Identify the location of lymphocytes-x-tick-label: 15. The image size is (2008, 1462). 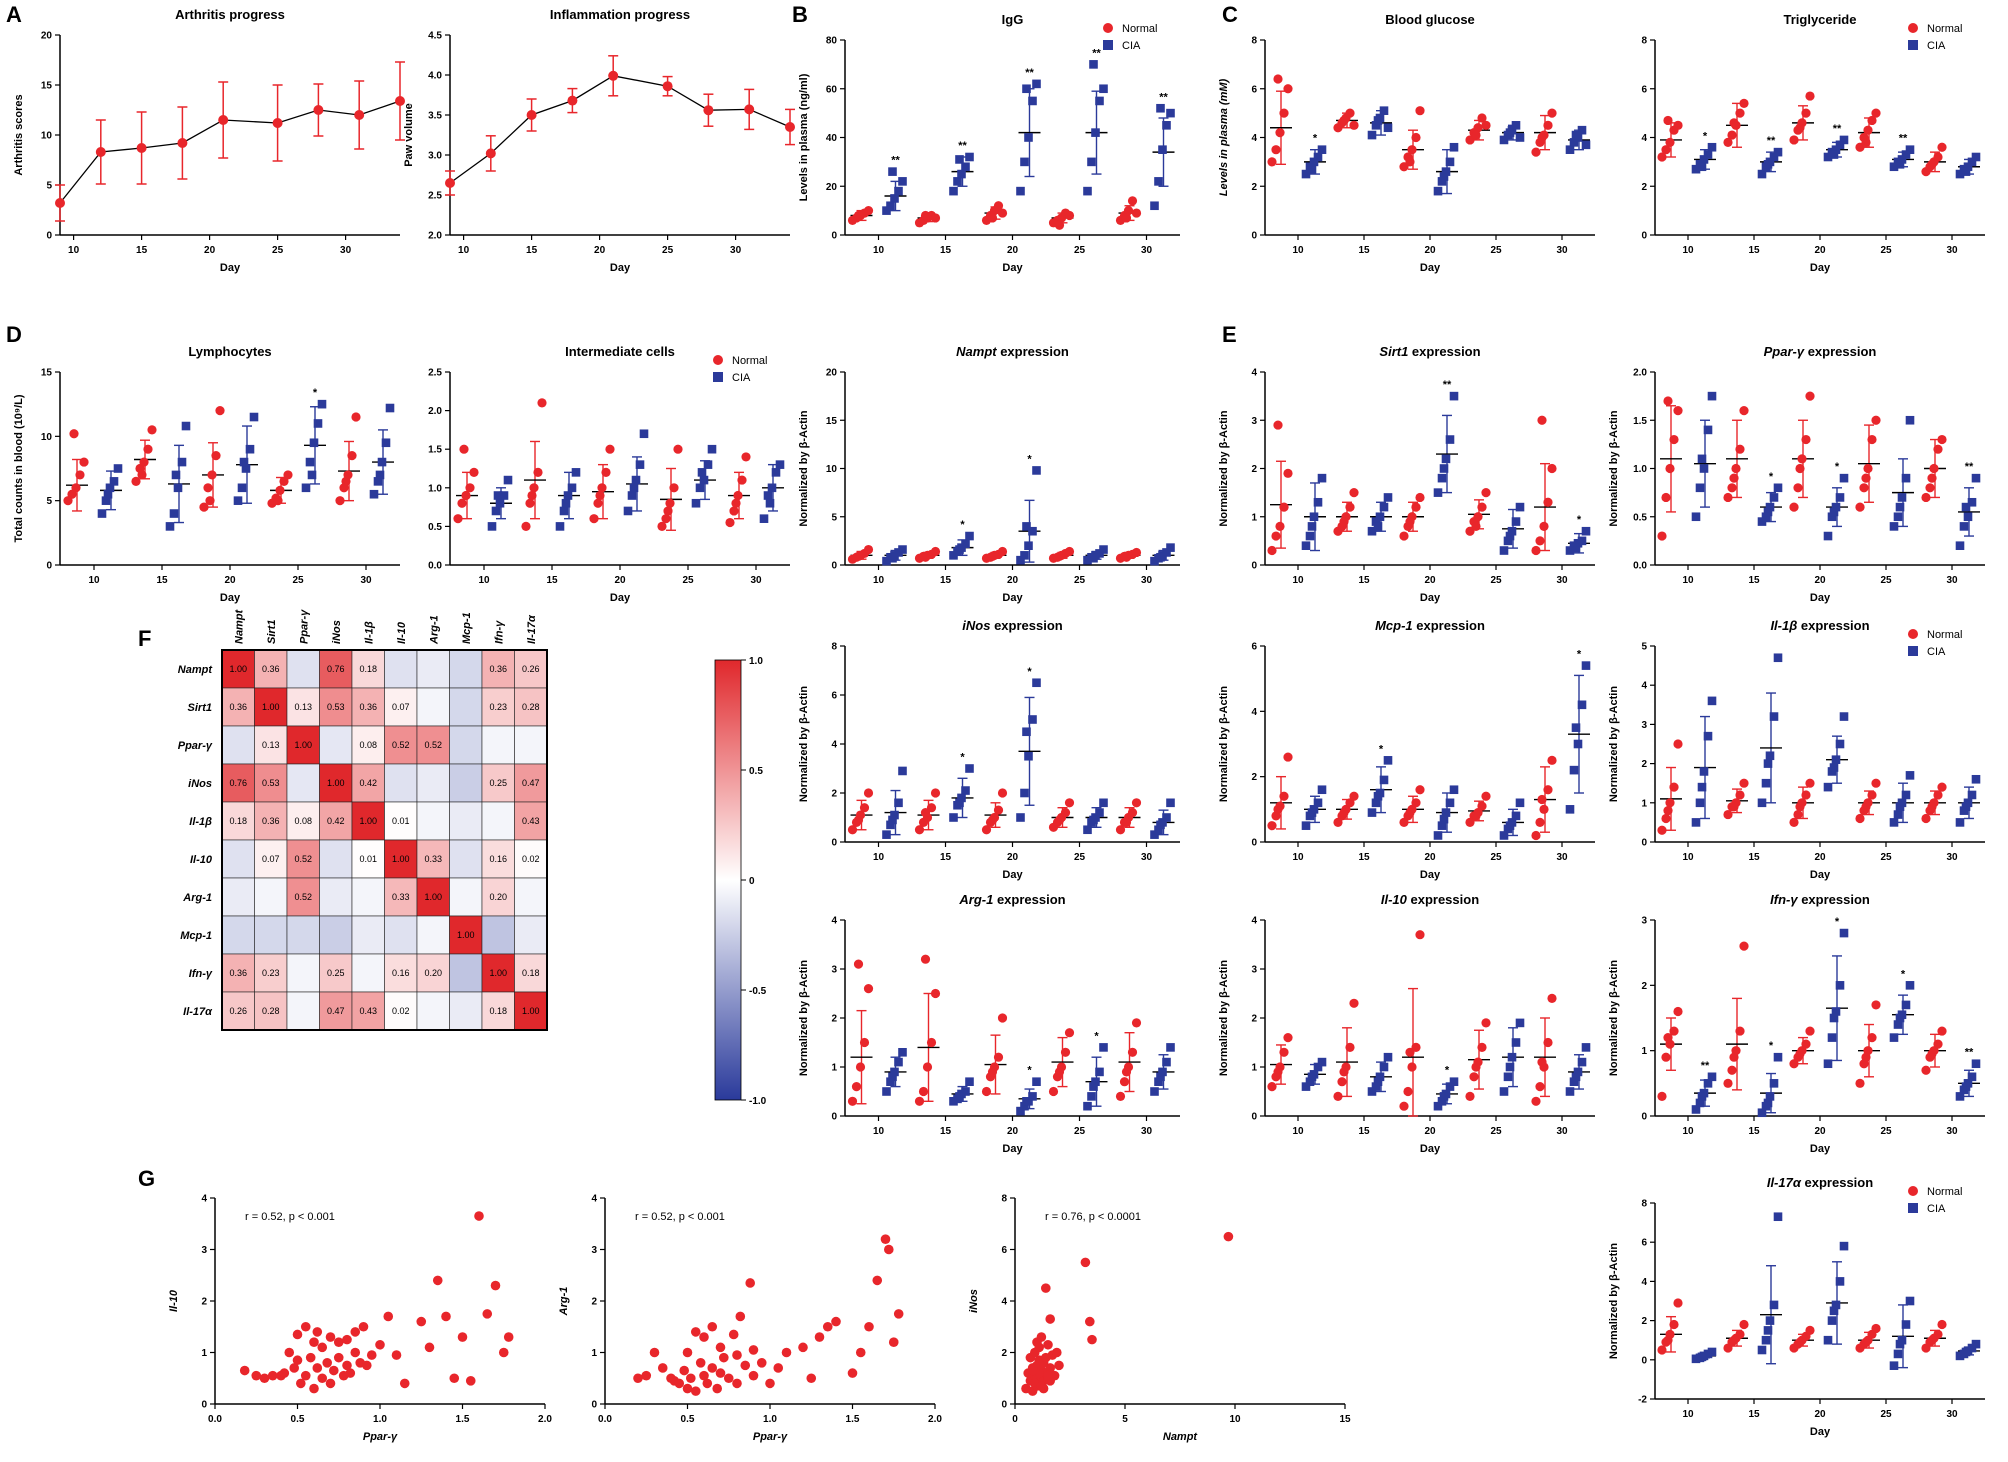
(162, 580).